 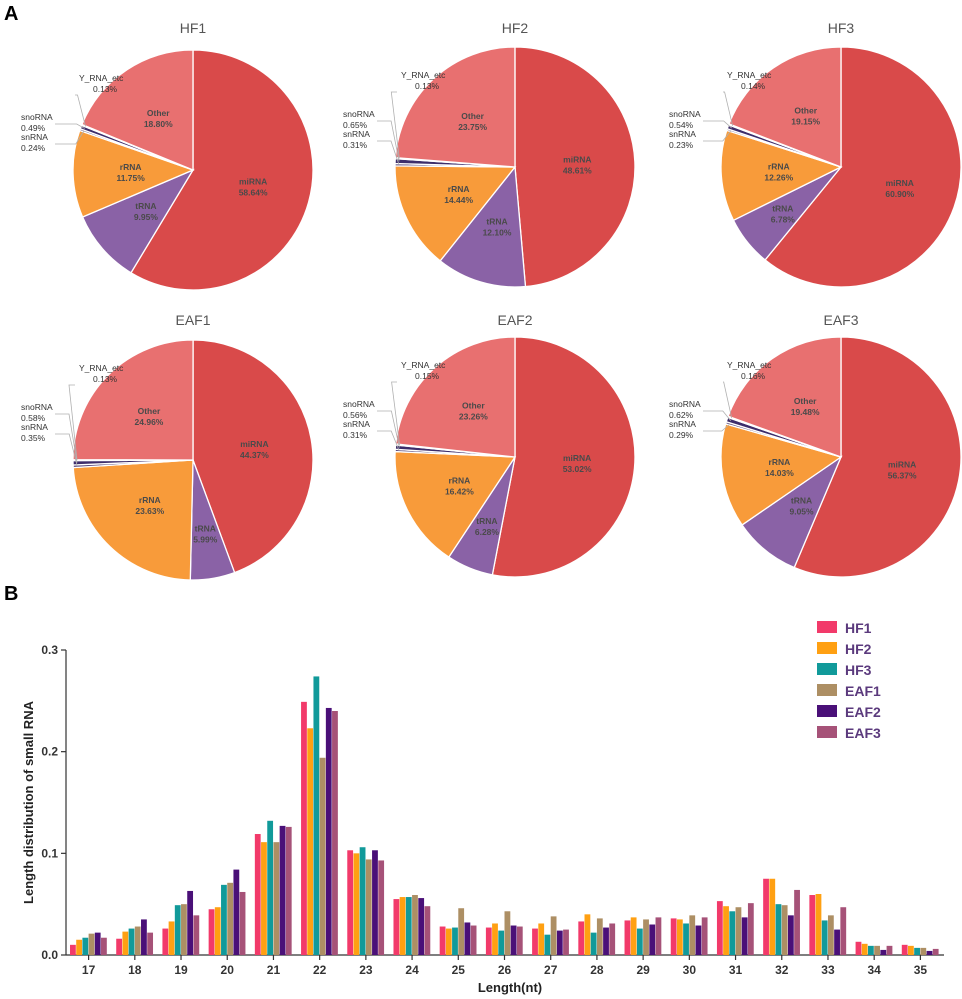 I want to click on slice-percent-label: 19.48%, so click(x=805, y=412).